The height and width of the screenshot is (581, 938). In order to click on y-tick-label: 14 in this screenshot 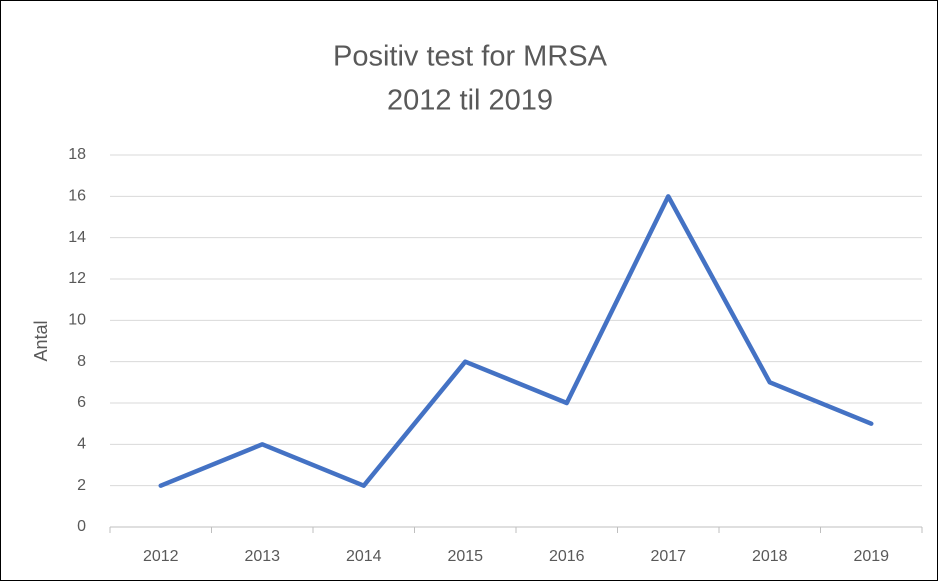, I will do `click(77, 237)`.